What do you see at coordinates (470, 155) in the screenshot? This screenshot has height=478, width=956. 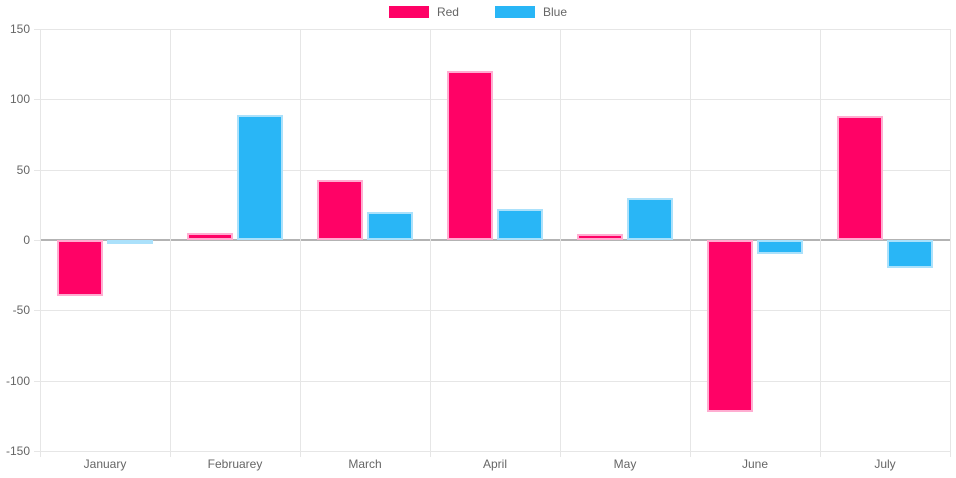 I see `bar-red-april` at bounding box center [470, 155].